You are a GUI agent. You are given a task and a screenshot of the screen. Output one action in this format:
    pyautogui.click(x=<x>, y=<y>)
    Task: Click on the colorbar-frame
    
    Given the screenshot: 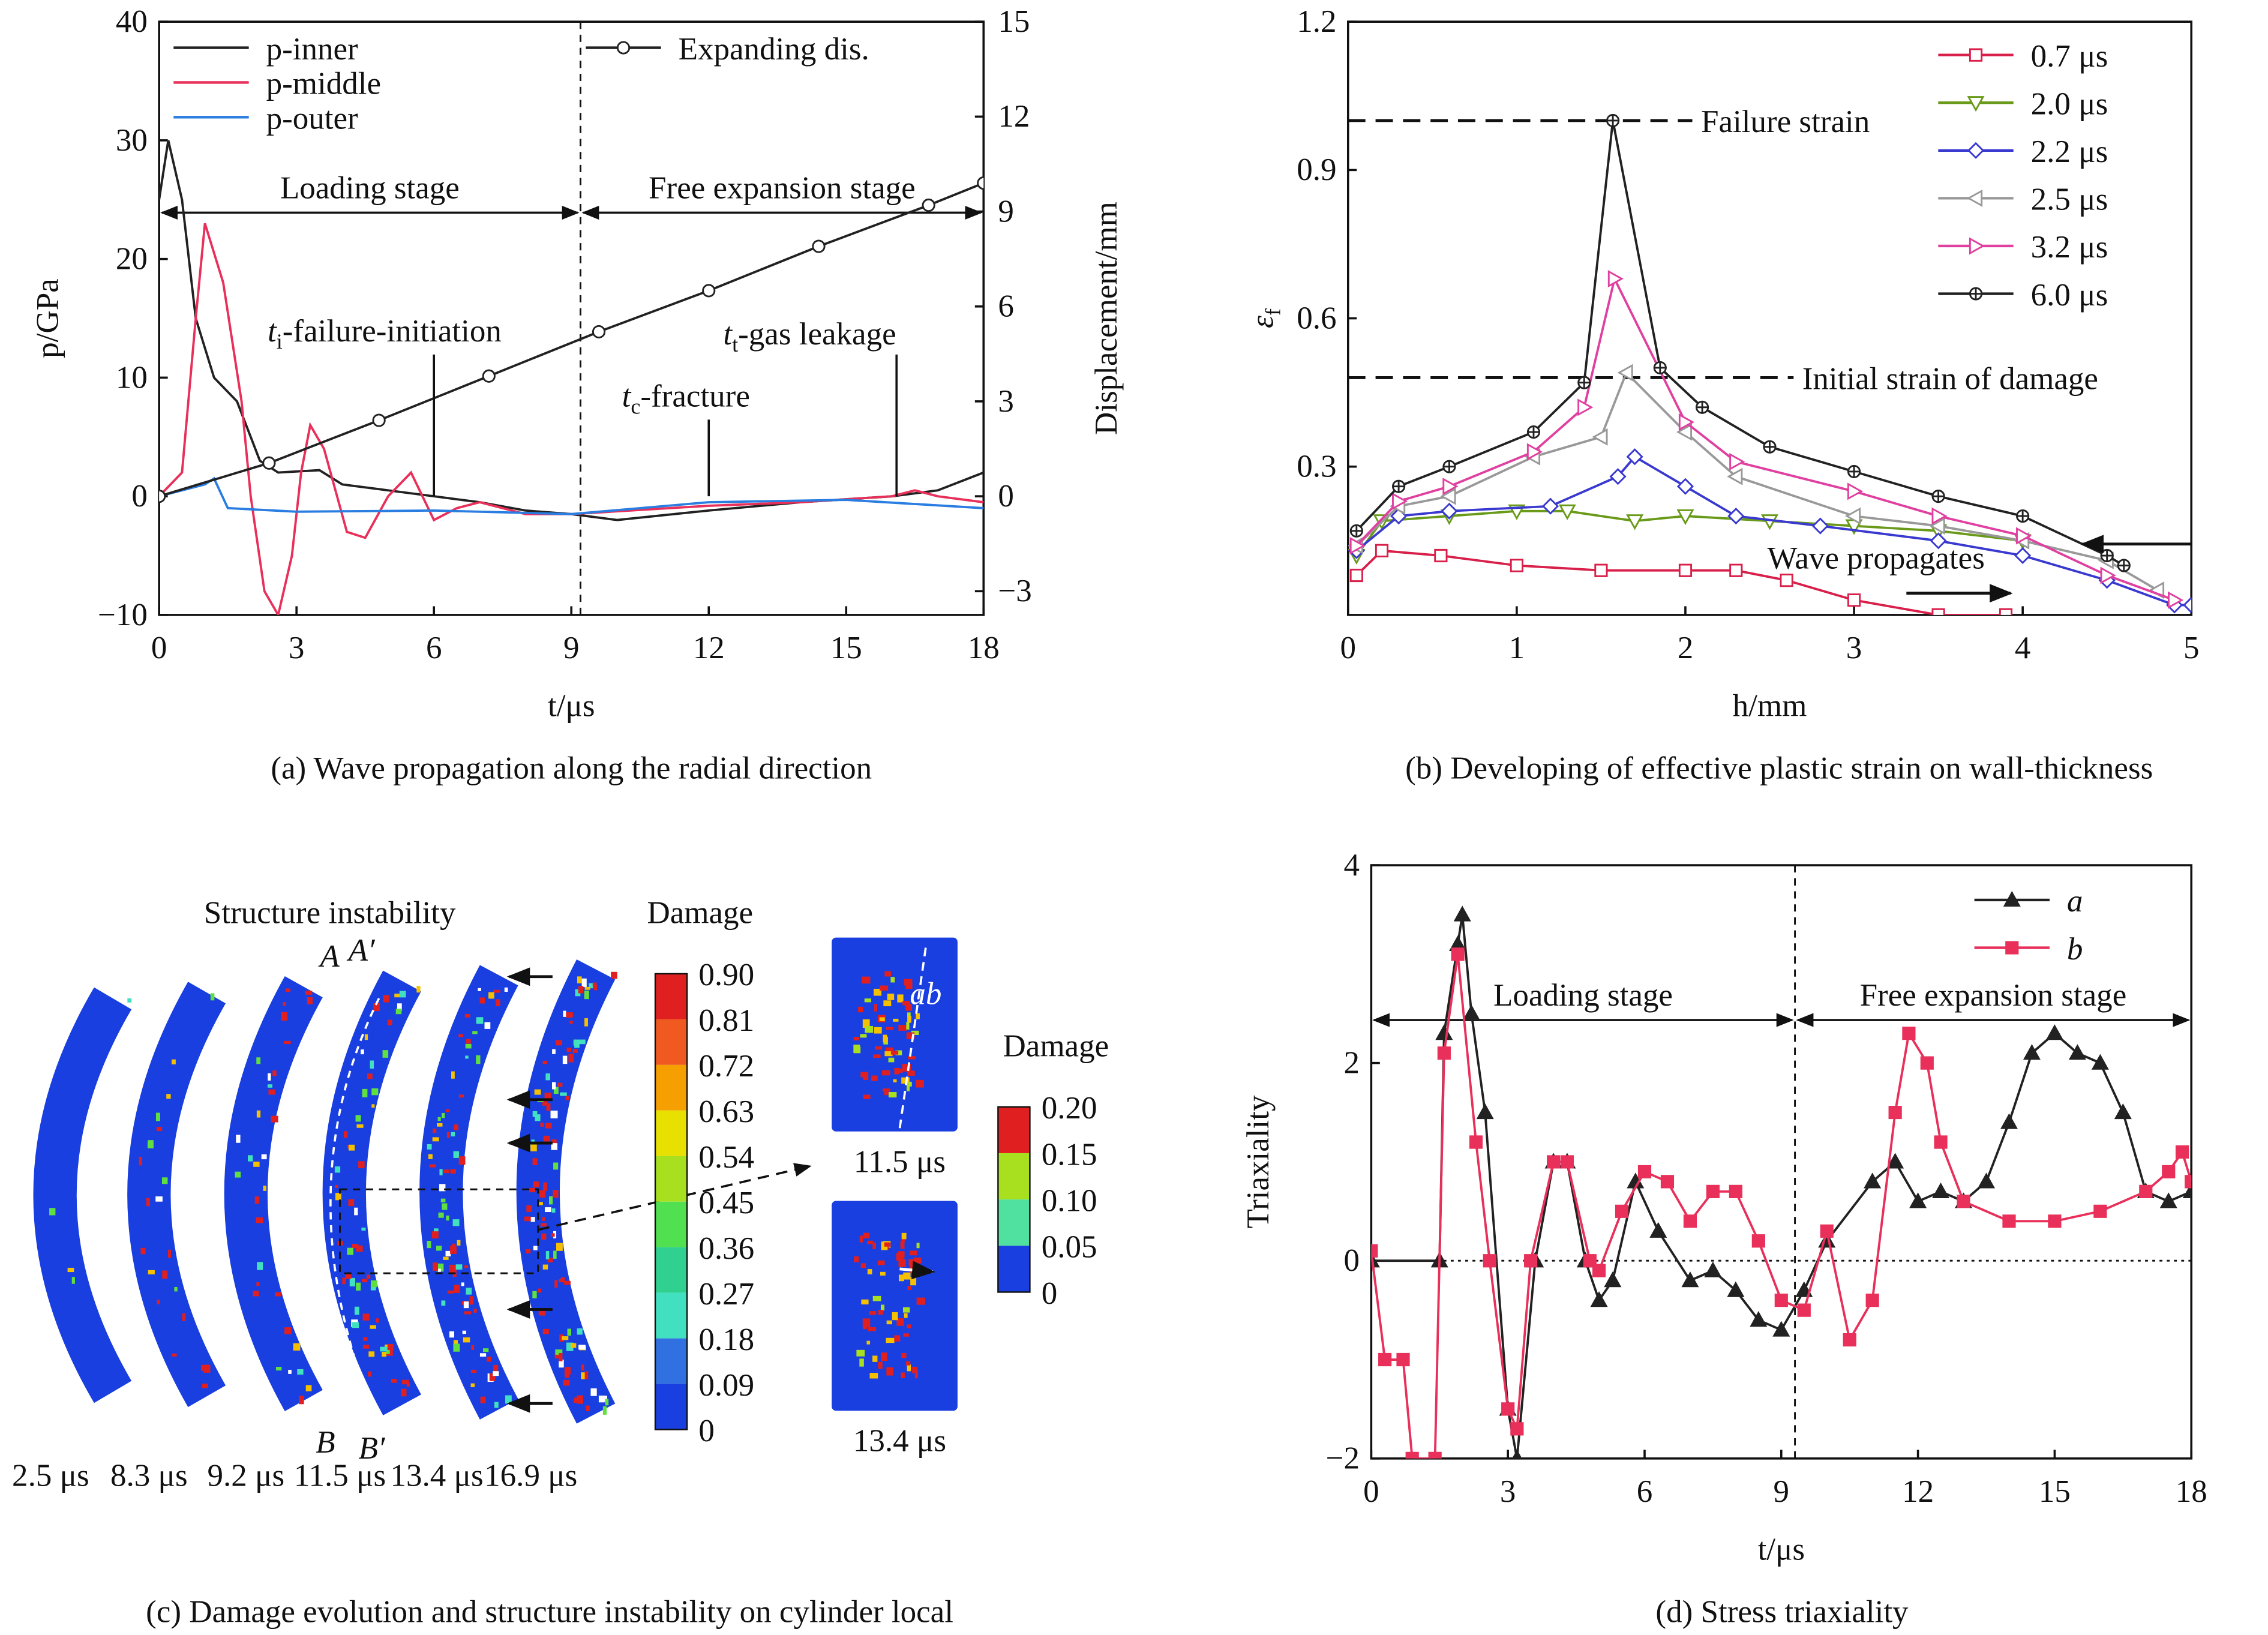 What is the action you would take?
    pyautogui.click(x=1014, y=1199)
    